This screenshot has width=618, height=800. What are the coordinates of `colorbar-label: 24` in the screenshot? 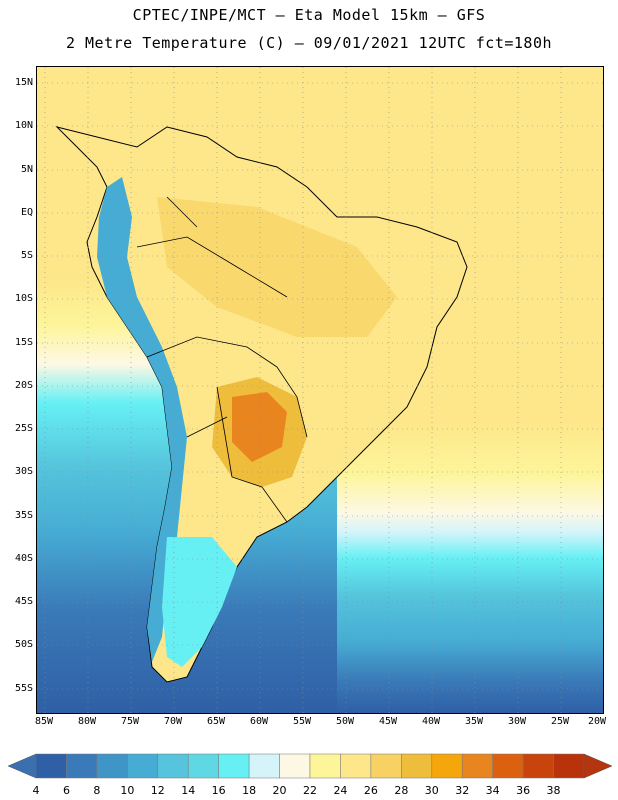 It's located at (340, 790).